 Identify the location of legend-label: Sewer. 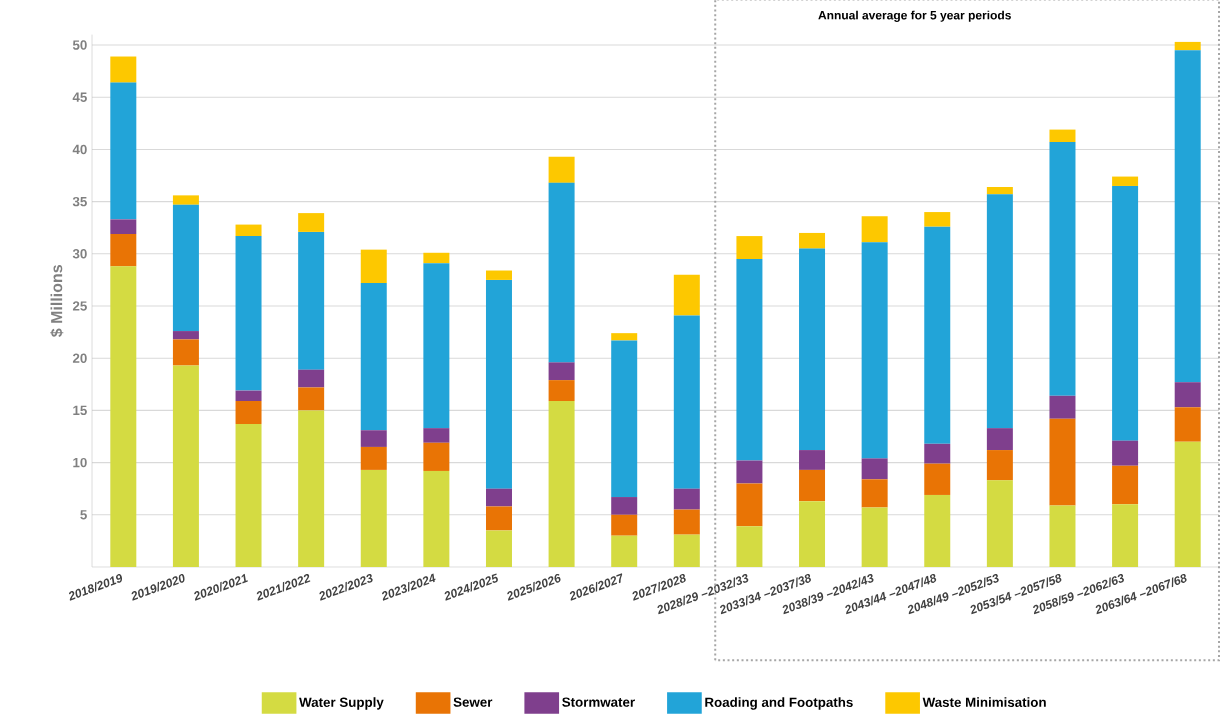
(473, 702).